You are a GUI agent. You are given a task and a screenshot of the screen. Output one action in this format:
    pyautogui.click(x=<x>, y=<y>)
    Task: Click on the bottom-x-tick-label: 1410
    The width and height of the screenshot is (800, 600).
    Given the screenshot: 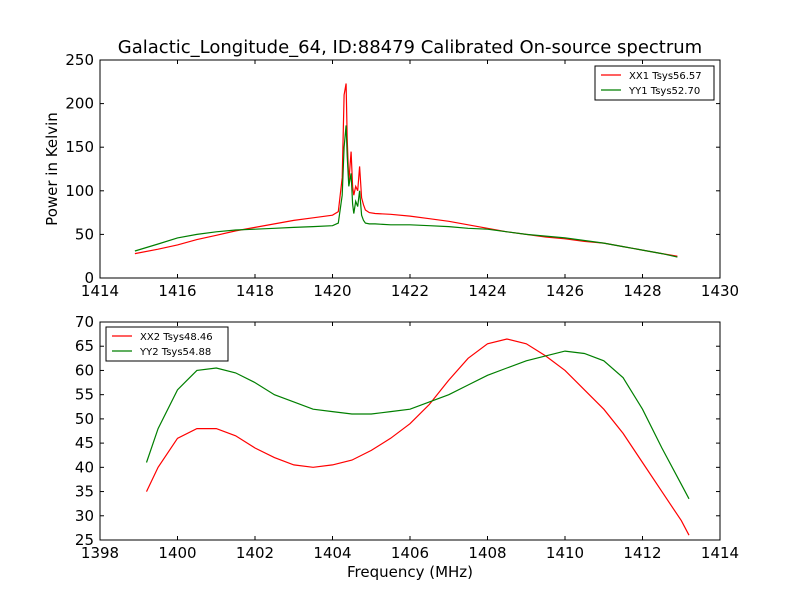 What is the action you would take?
    pyautogui.click(x=565, y=553)
    